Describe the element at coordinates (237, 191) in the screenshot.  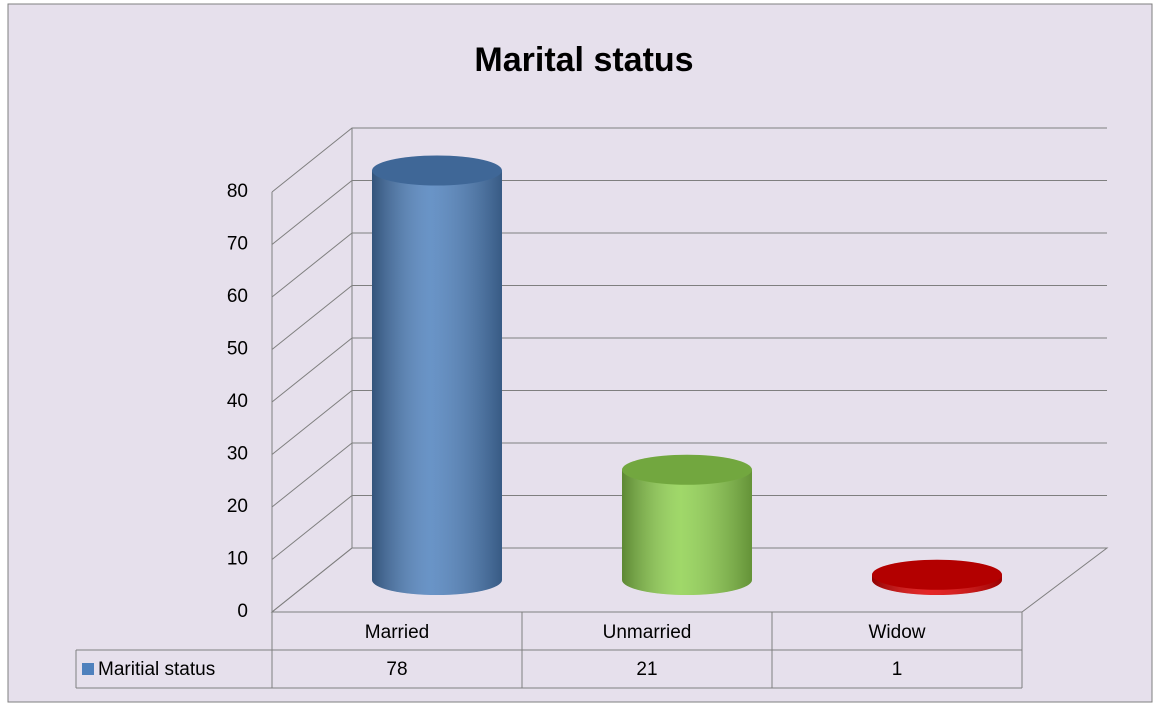
I see `y-tick-label: 80` at that location.